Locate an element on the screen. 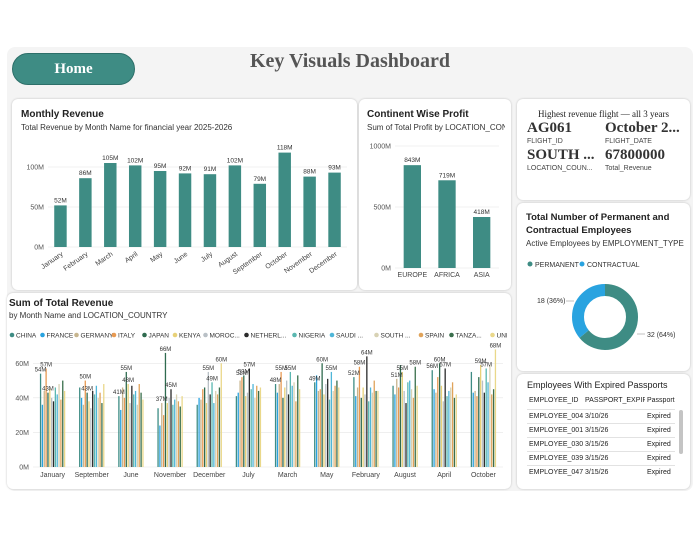 Image resolution: width=700 pixels, height=537 pixels. data-label-october: 118M is located at coordinates (285, 148).